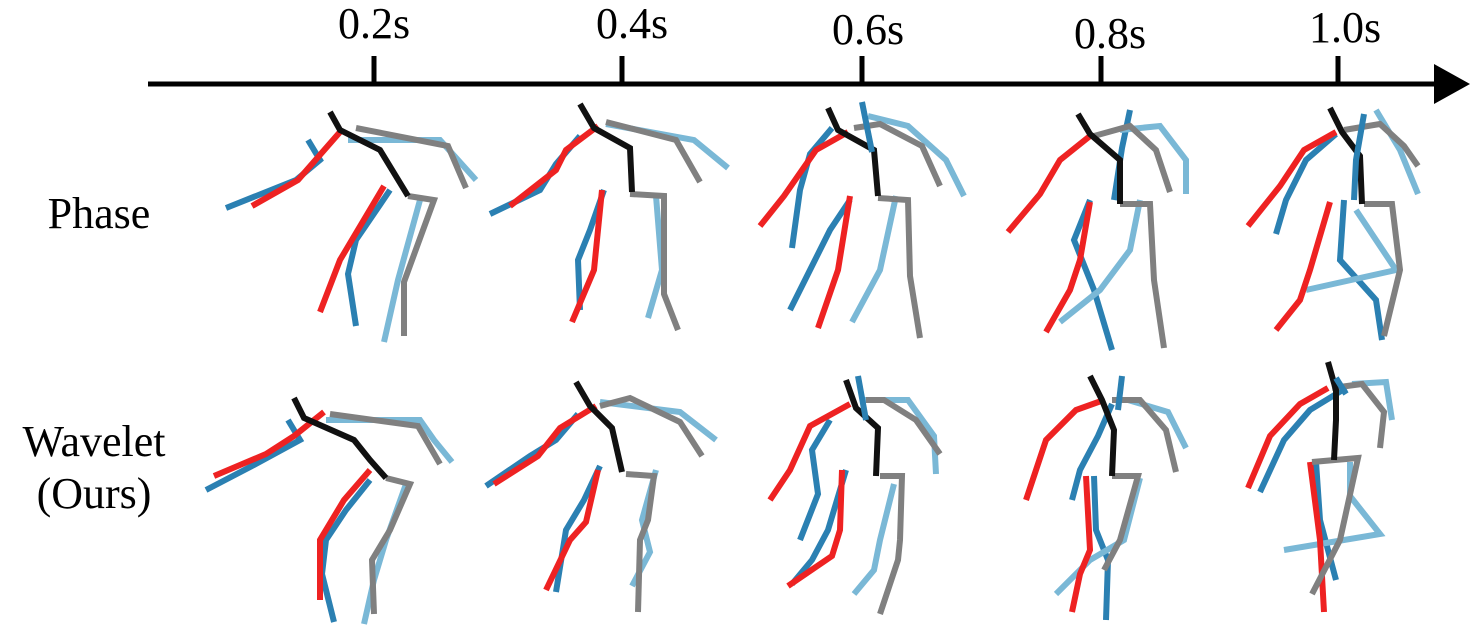 This screenshot has width=1480, height=639. What do you see at coordinates (374, 24) in the screenshot?
I see `tick-label-0: 0.2s` at bounding box center [374, 24].